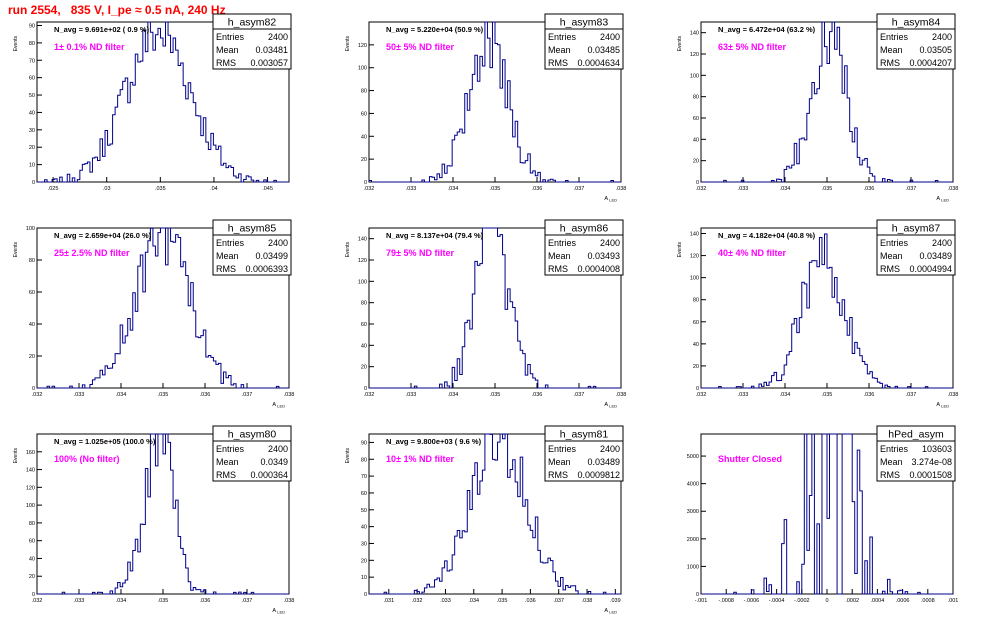 The image size is (996, 622). What do you see at coordinates (878, 601) in the screenshot?
I see `x-tick-label: .0004` at bounding box center [878, 601].